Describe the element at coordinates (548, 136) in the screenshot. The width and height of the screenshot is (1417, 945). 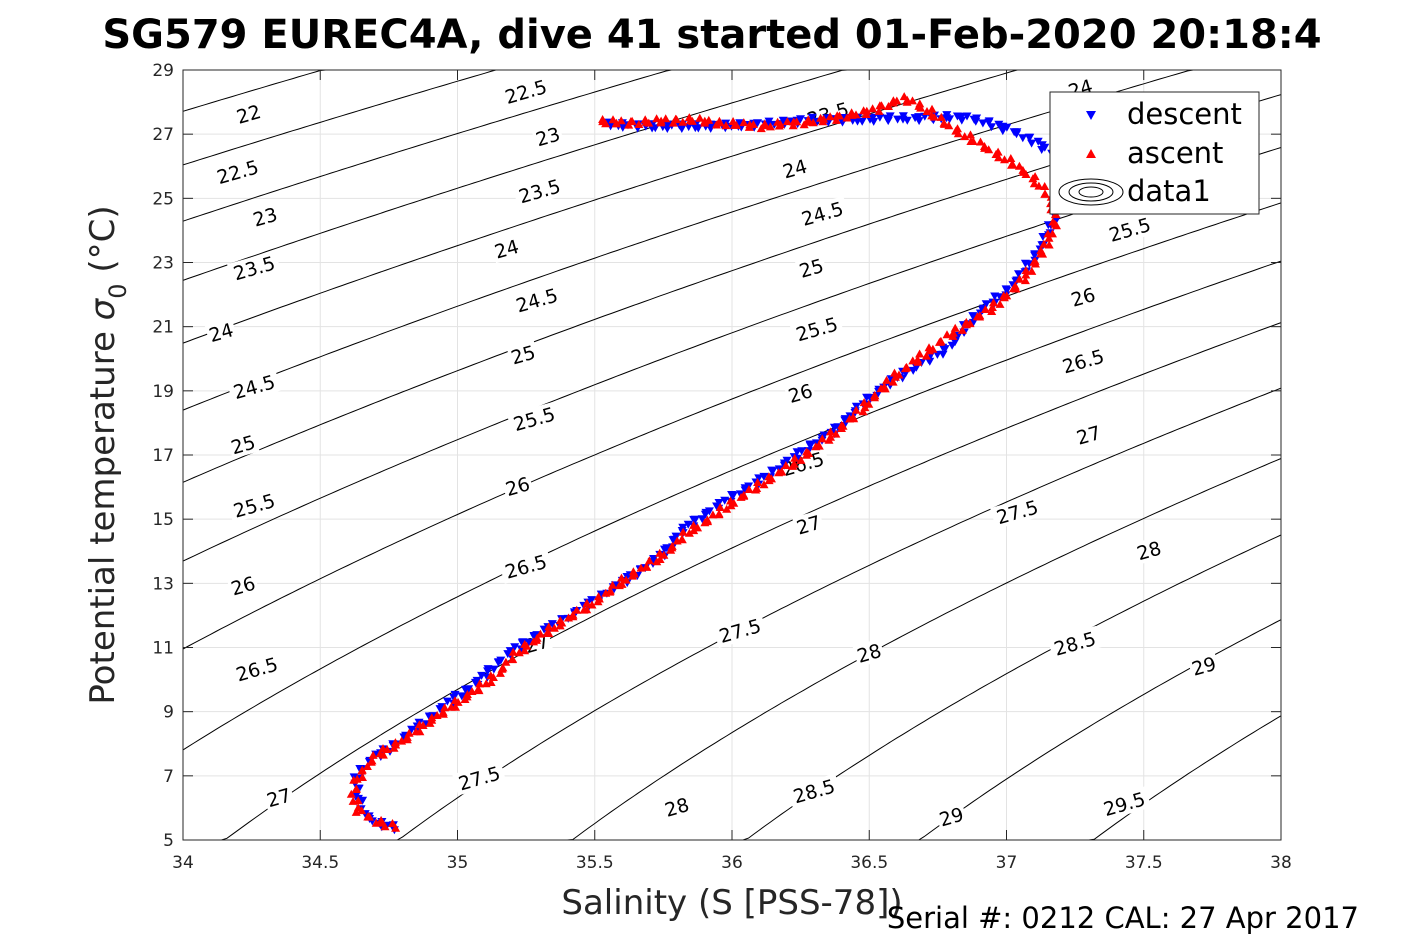
I see `contour-label: 23` at that location.